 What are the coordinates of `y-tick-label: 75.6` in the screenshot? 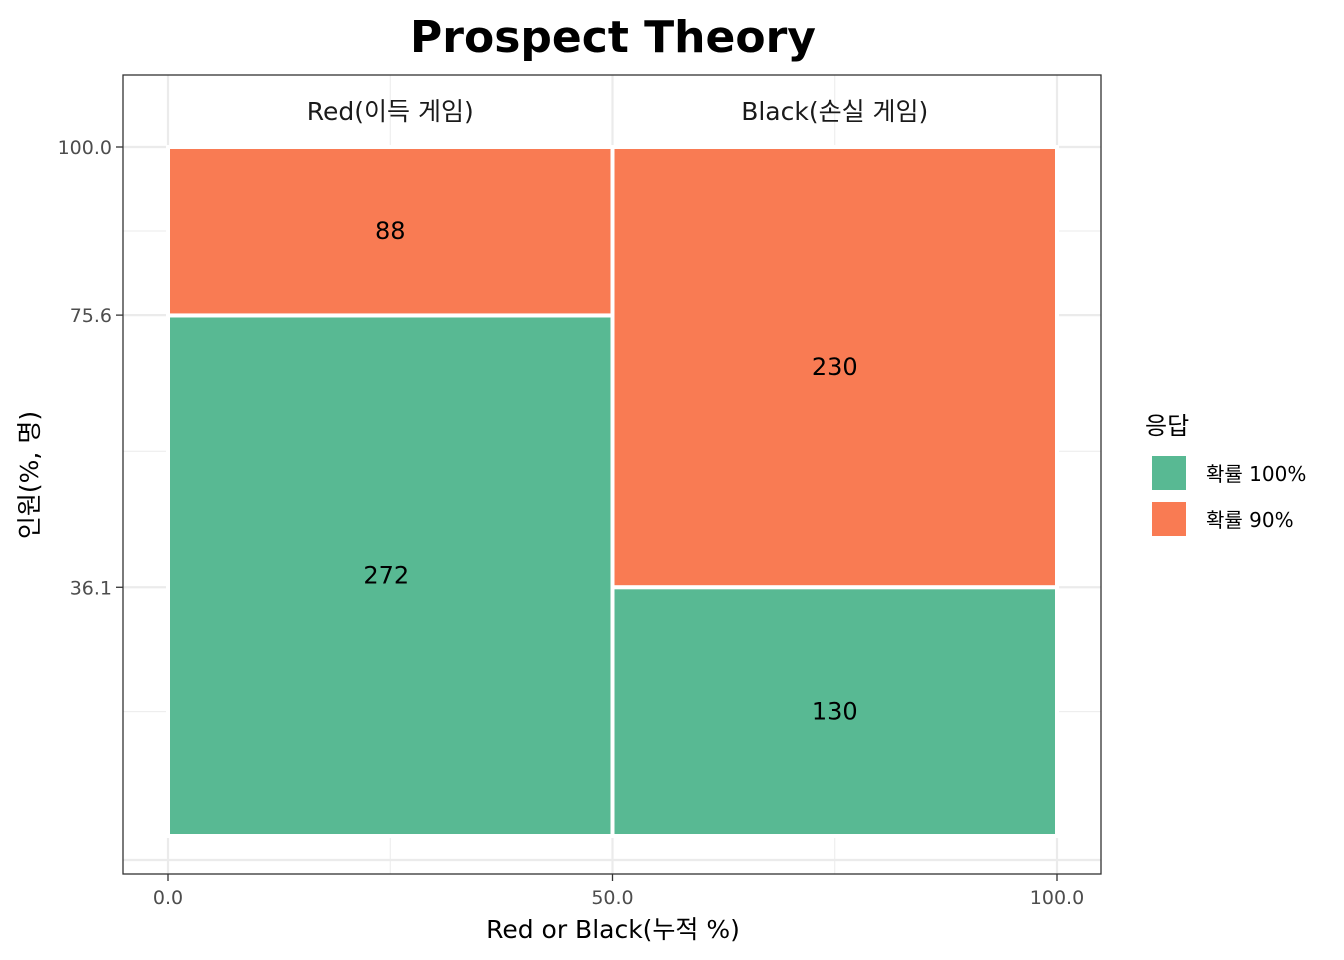 It's located at (91, 316).